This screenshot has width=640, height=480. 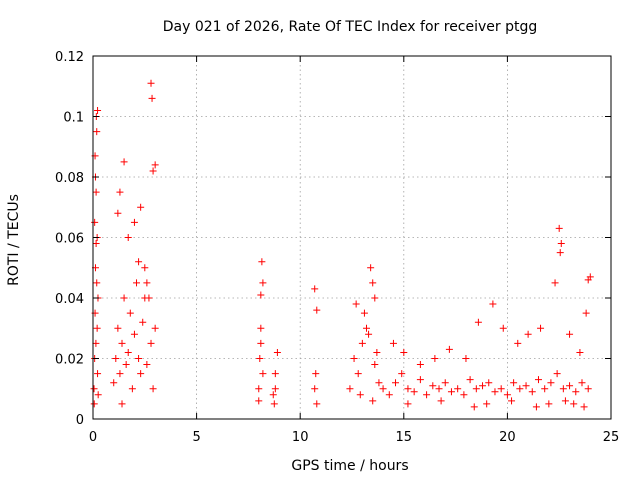 I want to click on y-tick-label: 0.1, so click(x=73, y=118).